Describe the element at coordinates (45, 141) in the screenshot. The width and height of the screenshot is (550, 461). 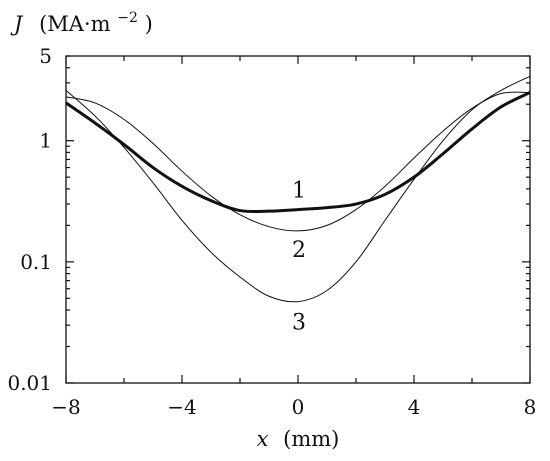
I see `y-tick-label: 1` at that location.